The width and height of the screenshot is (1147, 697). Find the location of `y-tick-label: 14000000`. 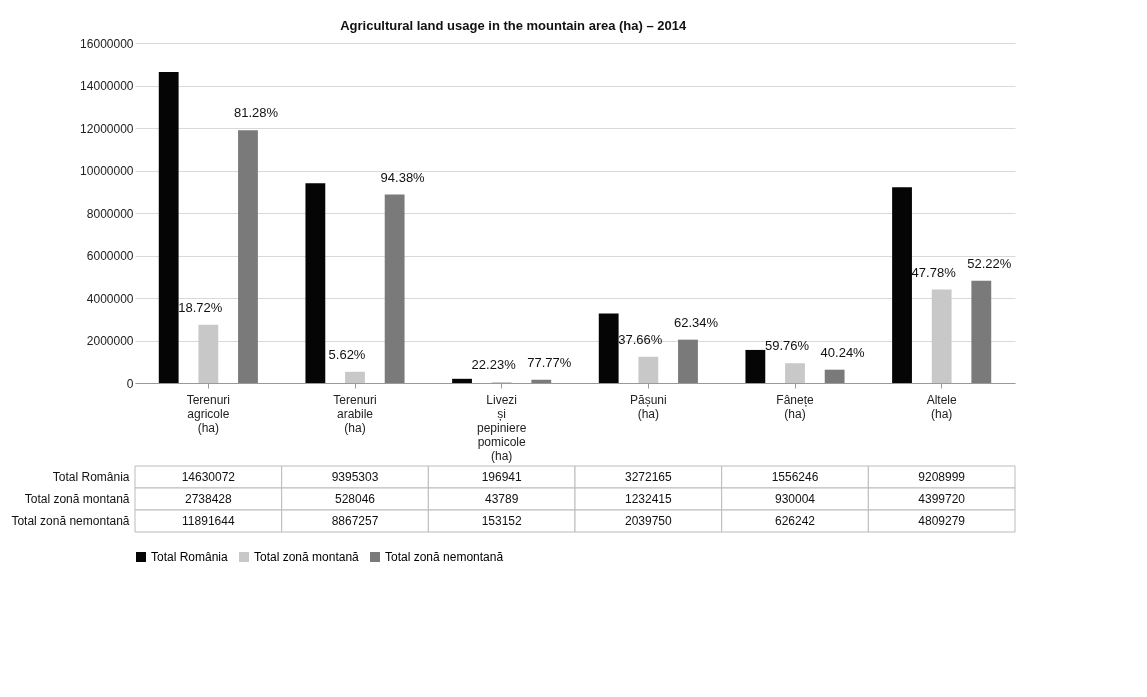

y-tick-label: 14000000 is located at coordinates (107, 86).